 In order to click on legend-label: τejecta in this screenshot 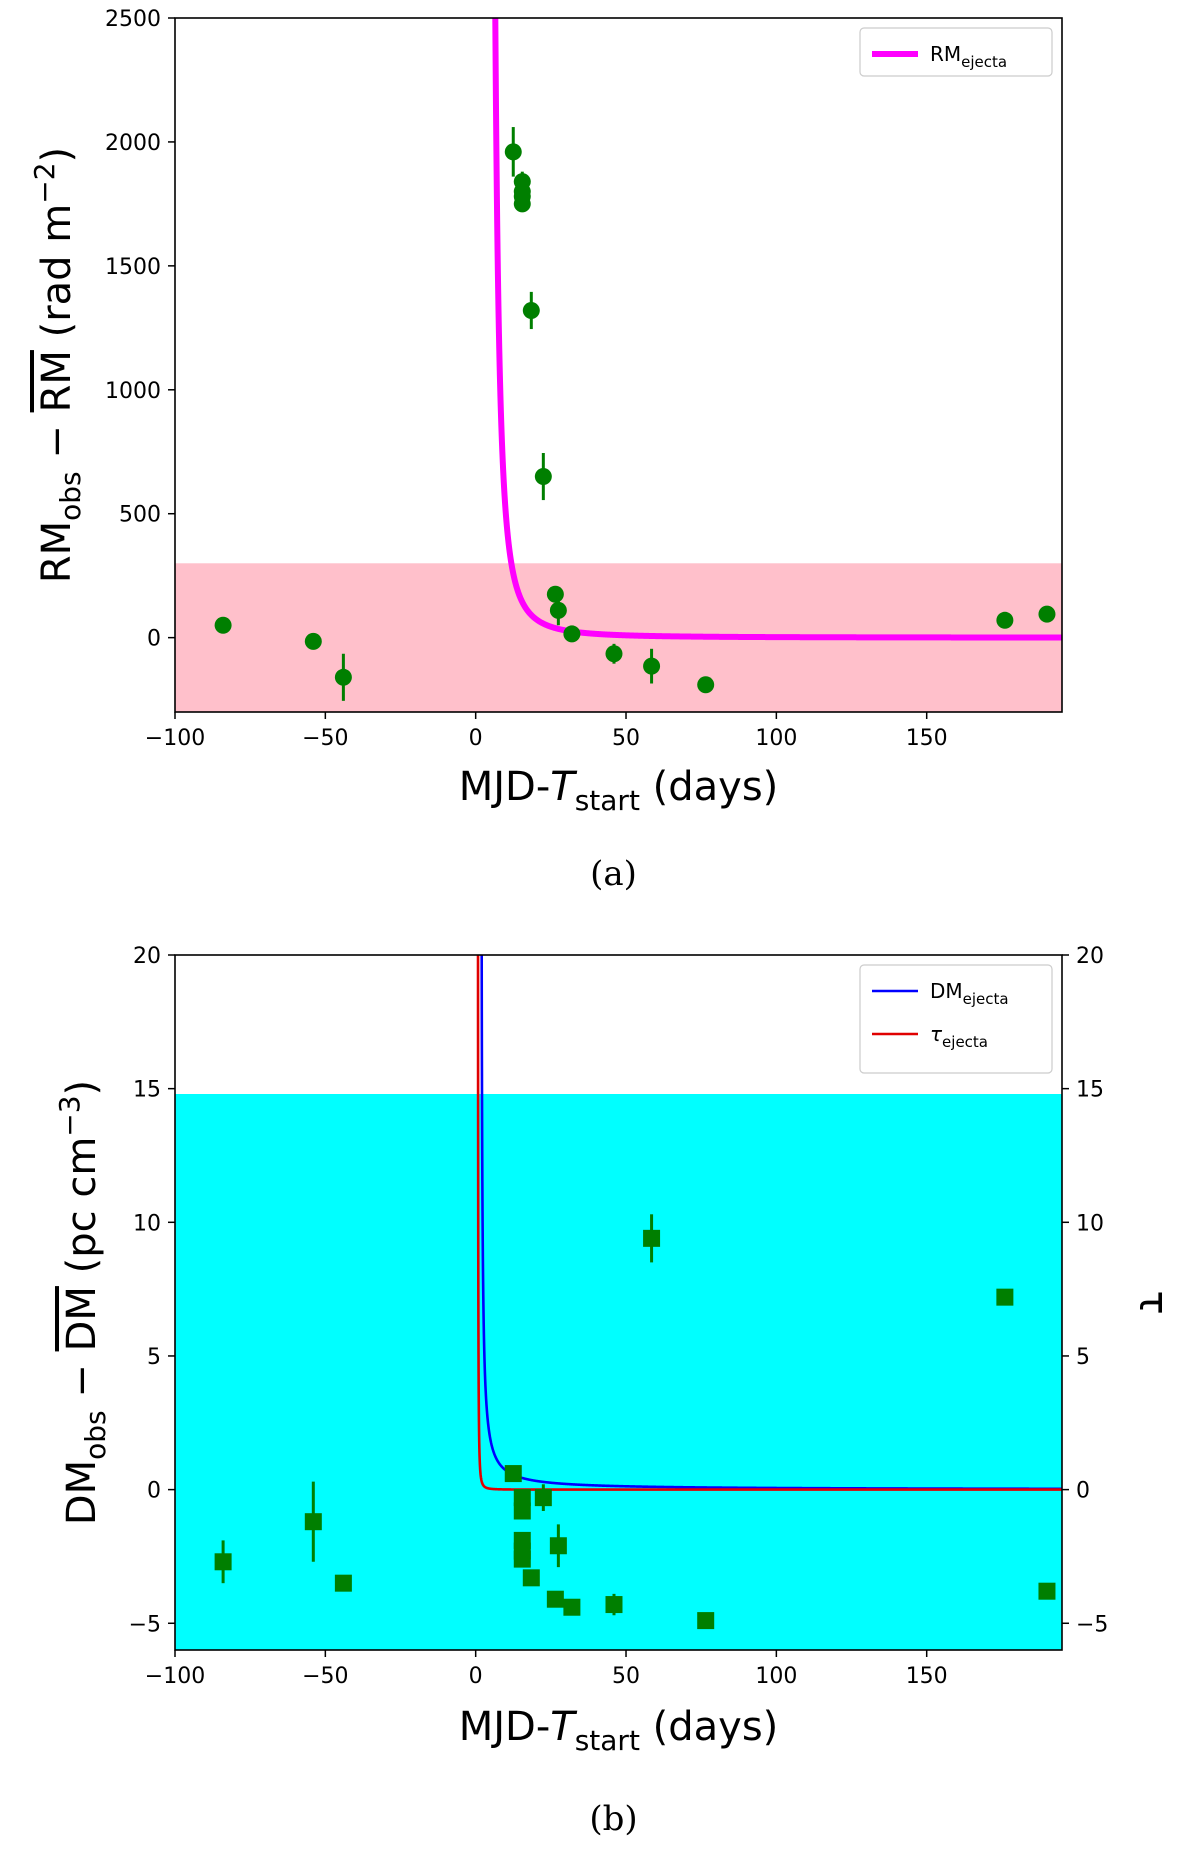, I will do `click(959, 1036)`.